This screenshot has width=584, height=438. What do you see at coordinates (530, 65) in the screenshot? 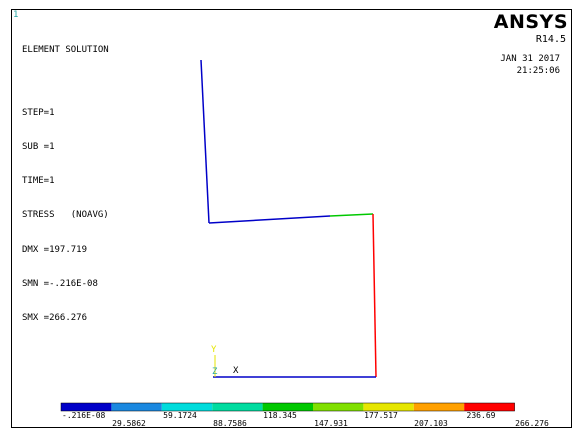
I see `date-time-block: JAN 31 2017 21:25:06` at bounding box center [530, 65].